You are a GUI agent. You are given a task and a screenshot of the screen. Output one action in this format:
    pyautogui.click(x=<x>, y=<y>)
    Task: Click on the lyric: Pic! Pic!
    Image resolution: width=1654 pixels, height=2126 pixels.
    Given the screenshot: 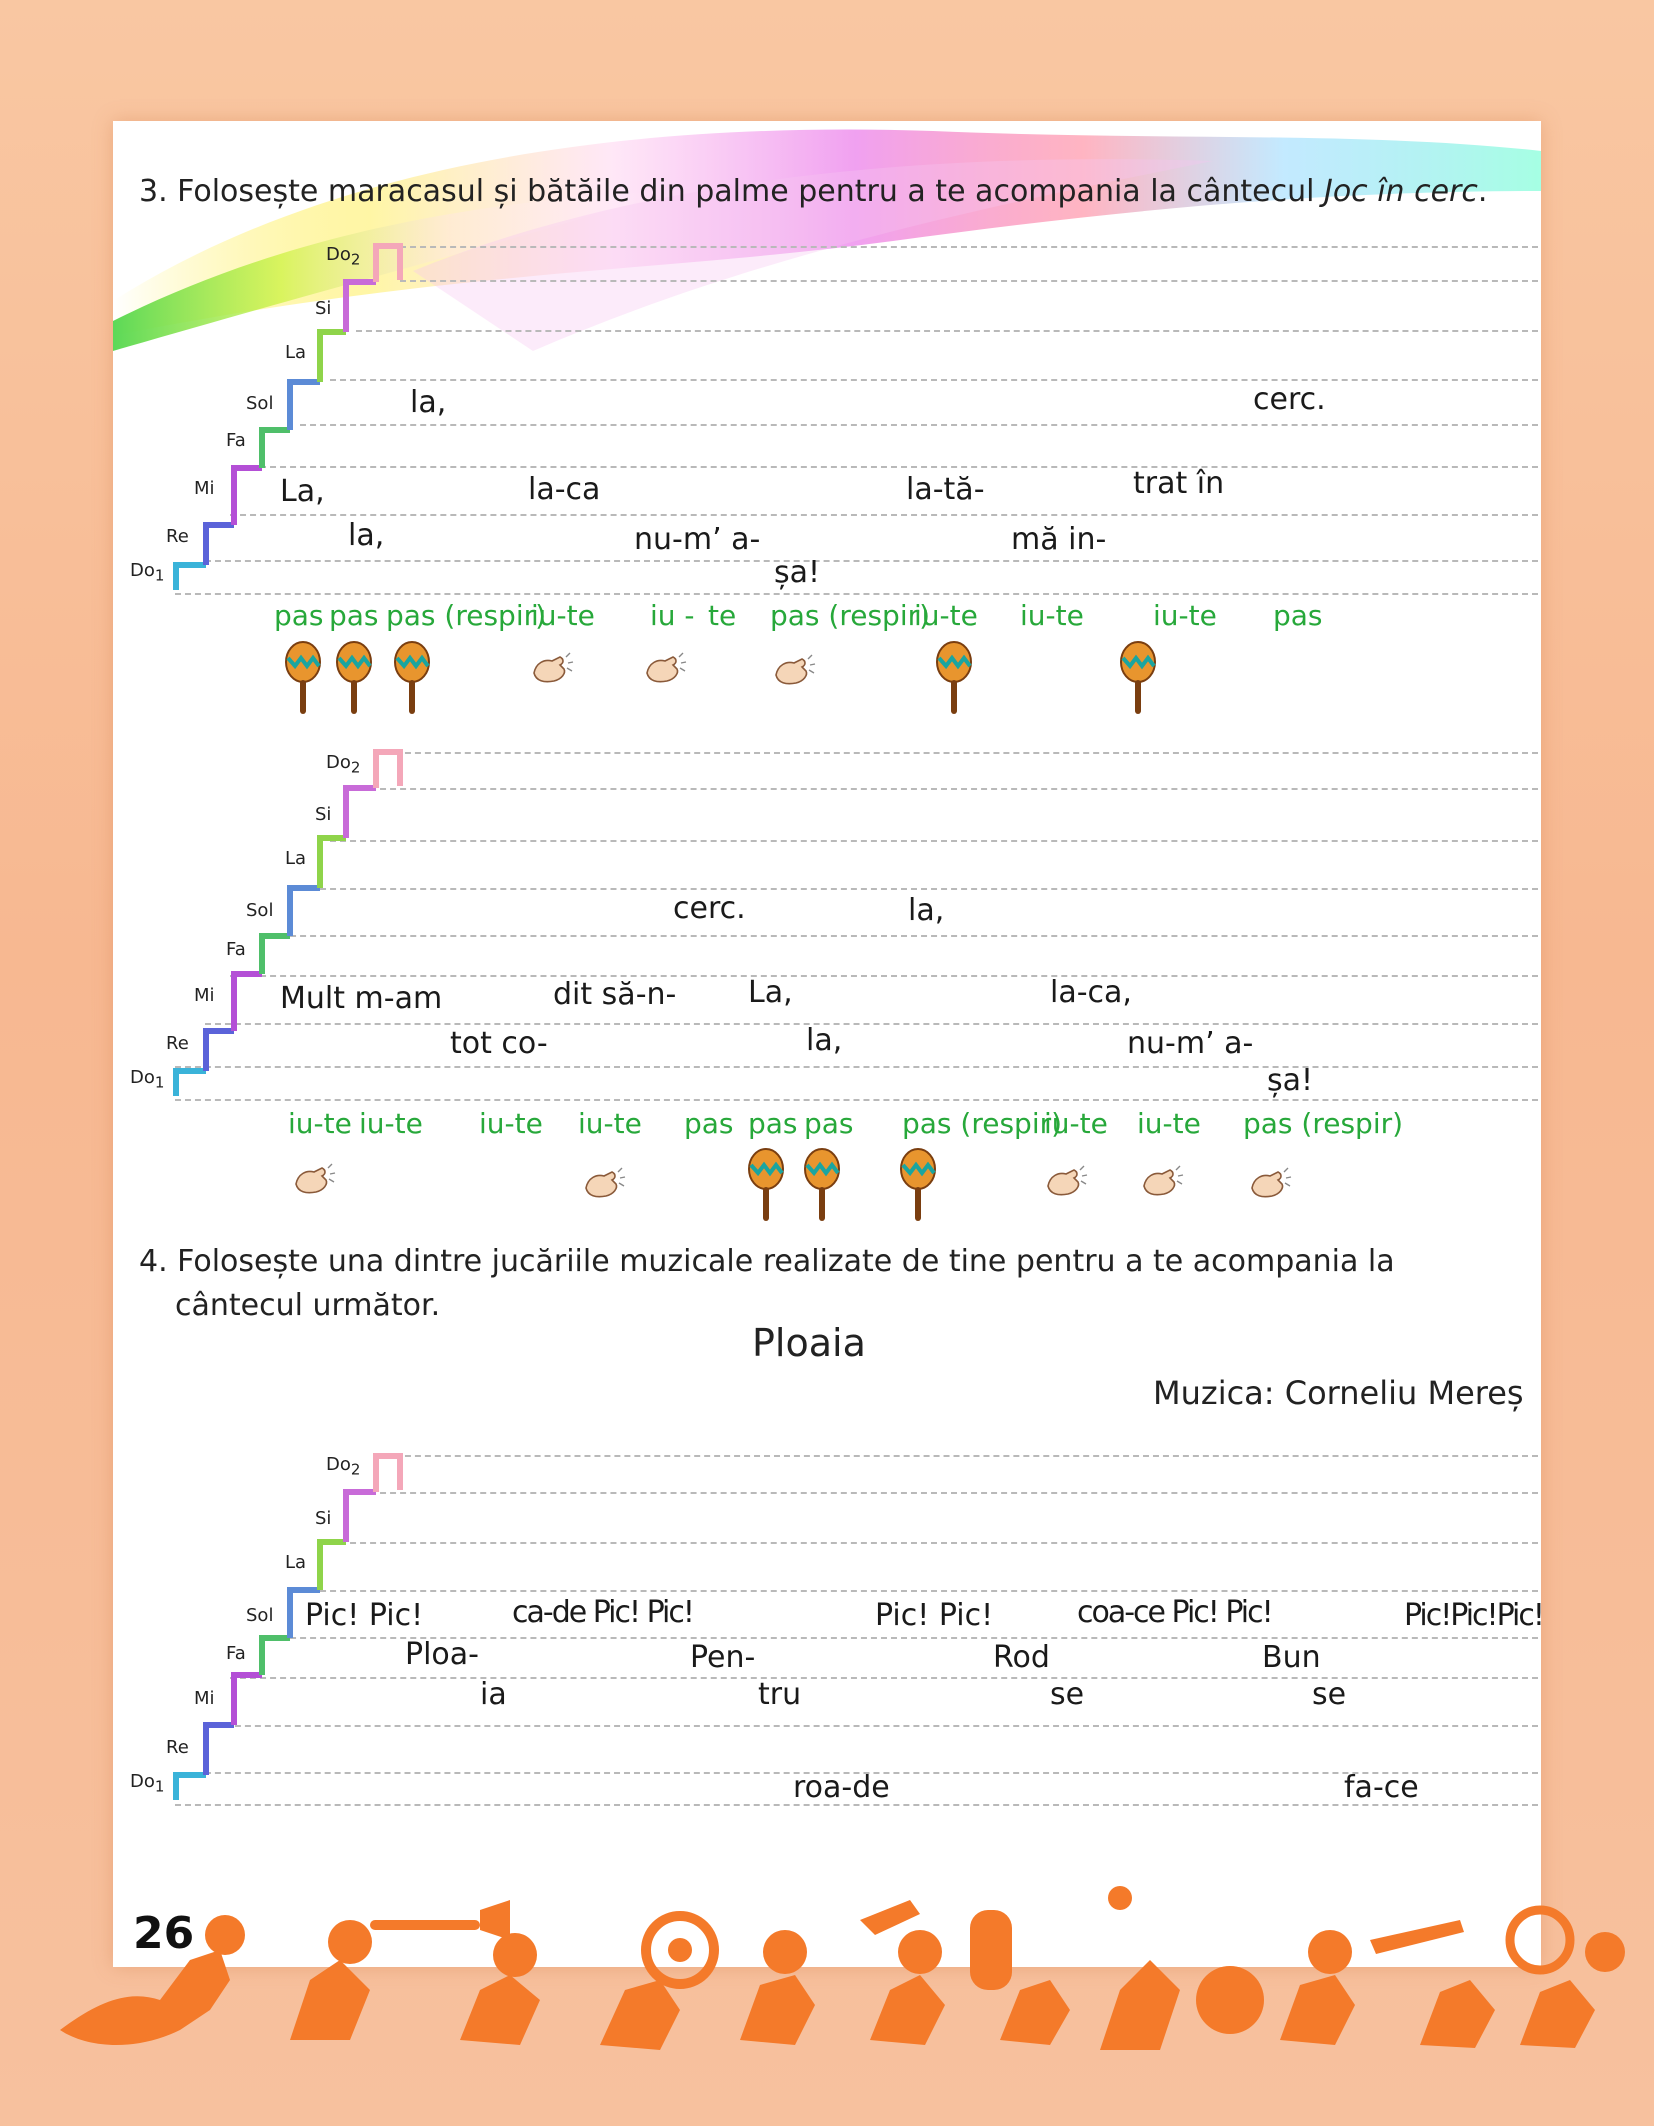 What is the action you would take?
    pyautogui.click(x=934, y=1615)
    